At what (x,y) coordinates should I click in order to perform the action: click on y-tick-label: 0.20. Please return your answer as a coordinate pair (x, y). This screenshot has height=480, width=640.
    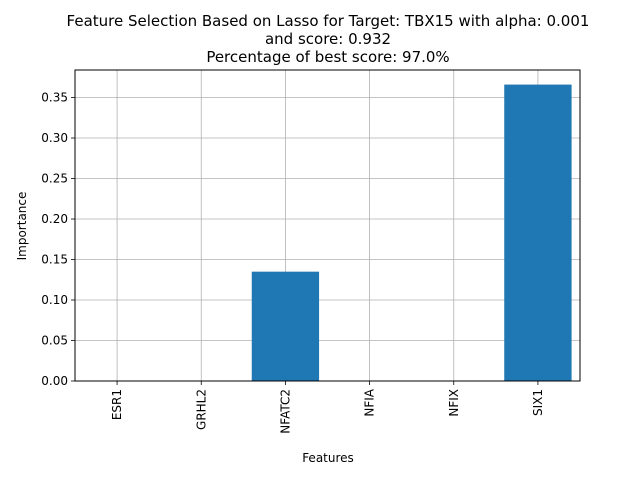
    Looking at the image, I should click on (54, 219).